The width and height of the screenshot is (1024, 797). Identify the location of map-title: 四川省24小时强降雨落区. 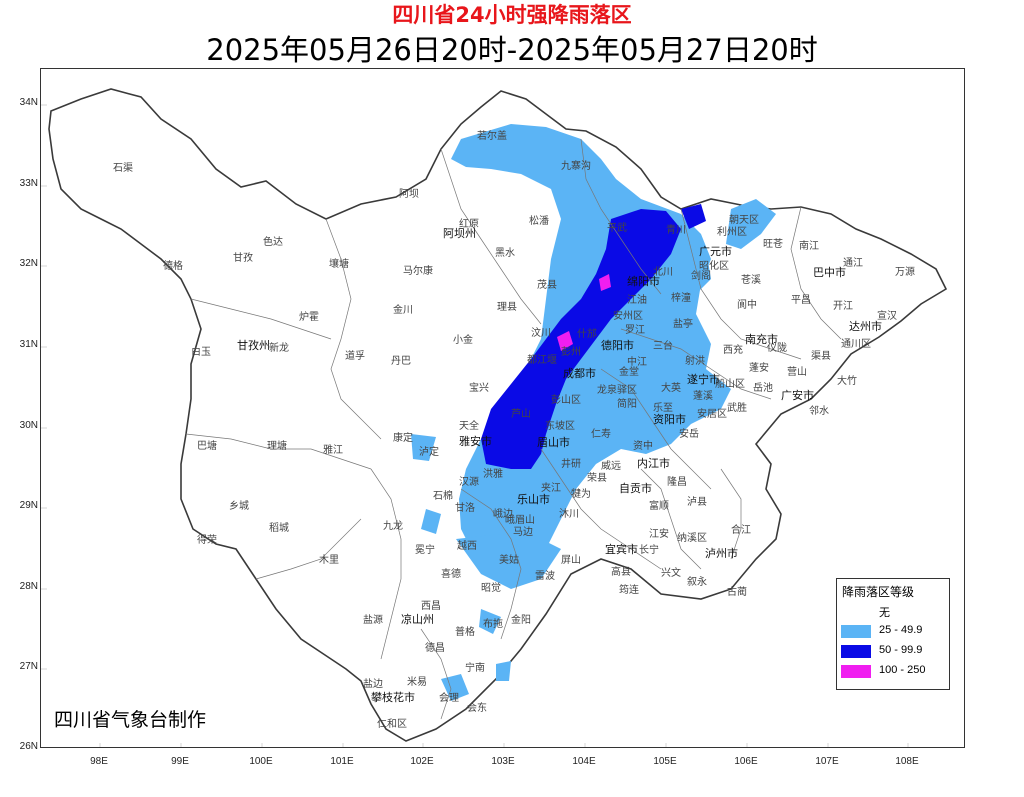
(512, 15).